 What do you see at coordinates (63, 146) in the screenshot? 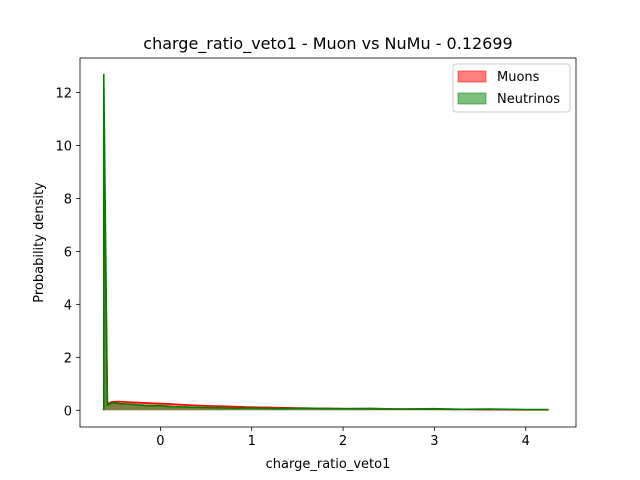
I see `y-tick-label: 10` at bounding box center [63, 146].